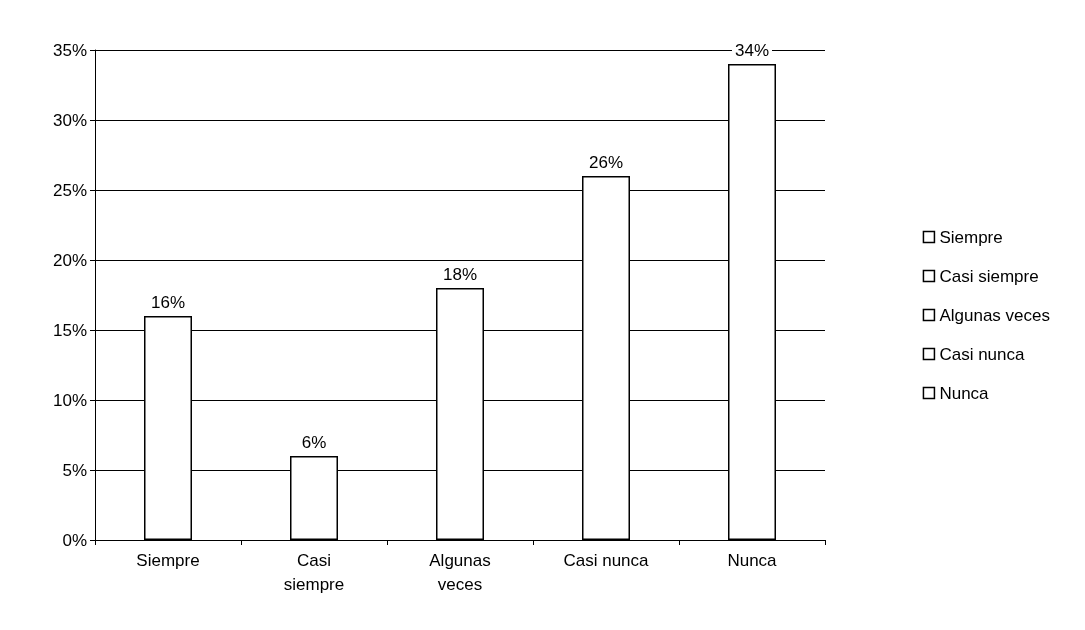 Image resolution: width=1085 pixels, height=630 pixels. What do you see at coordinates (168, 560) in the screenshot?
I see `x-tick-label: Siempre` at bounding box center [168, 560].